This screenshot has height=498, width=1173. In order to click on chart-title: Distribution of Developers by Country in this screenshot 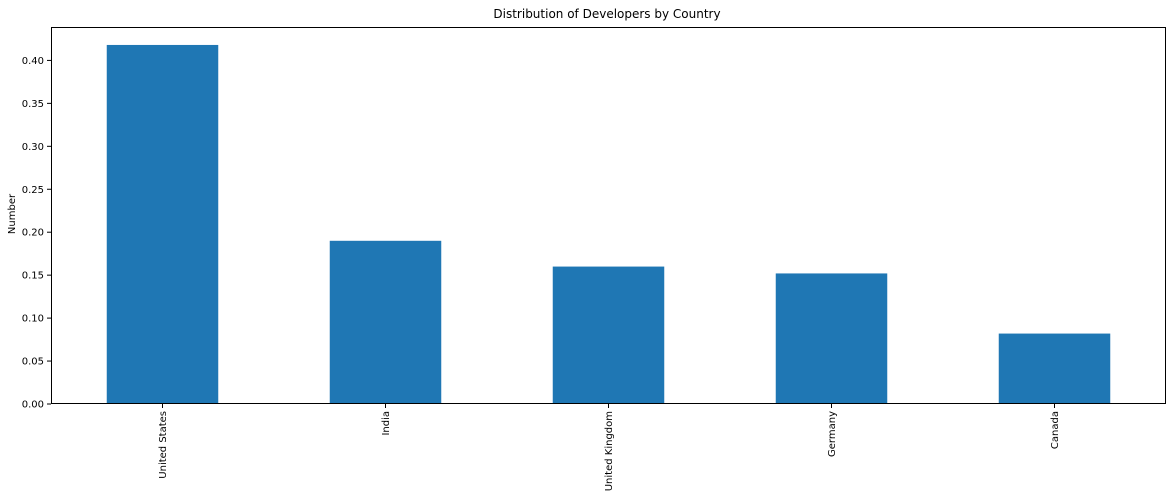, I will do `click(606, 14)`.